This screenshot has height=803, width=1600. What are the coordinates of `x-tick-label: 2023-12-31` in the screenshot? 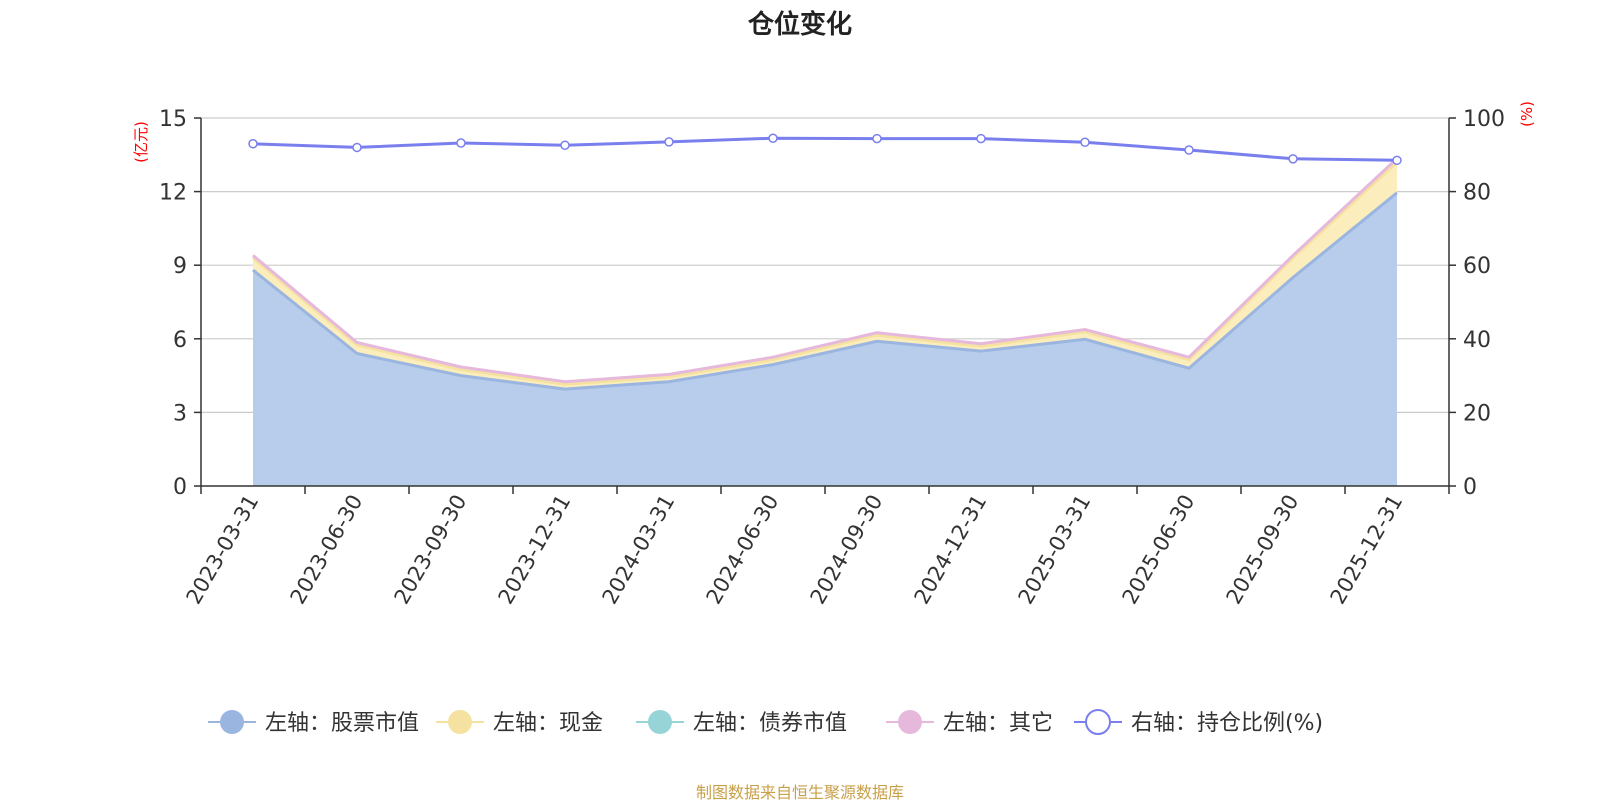 It's located at (535, 550).